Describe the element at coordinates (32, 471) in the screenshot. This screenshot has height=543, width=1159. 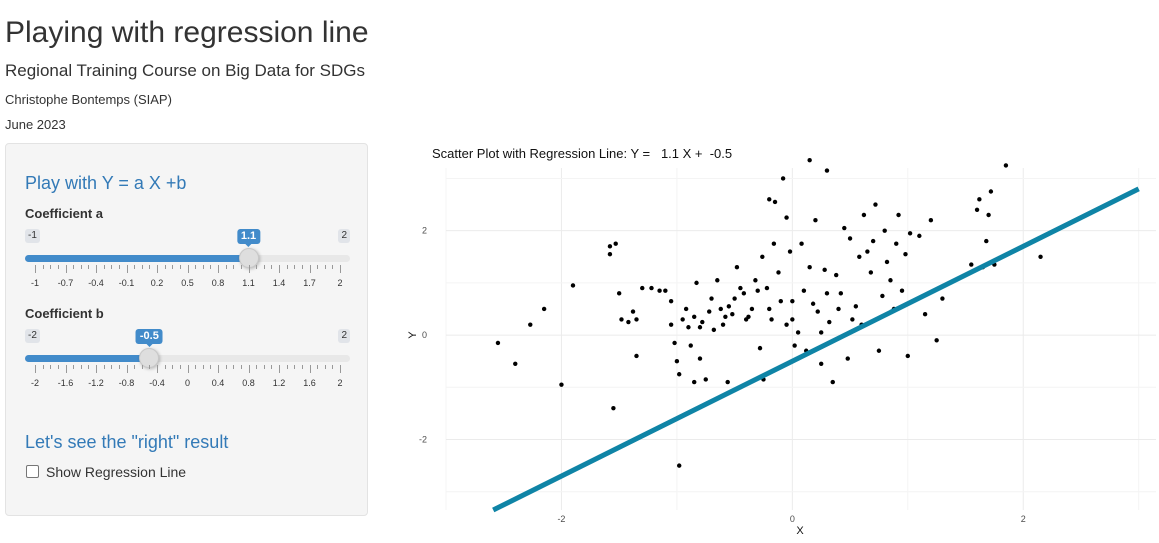
I see `show-regression-line-checkbox` at that location.